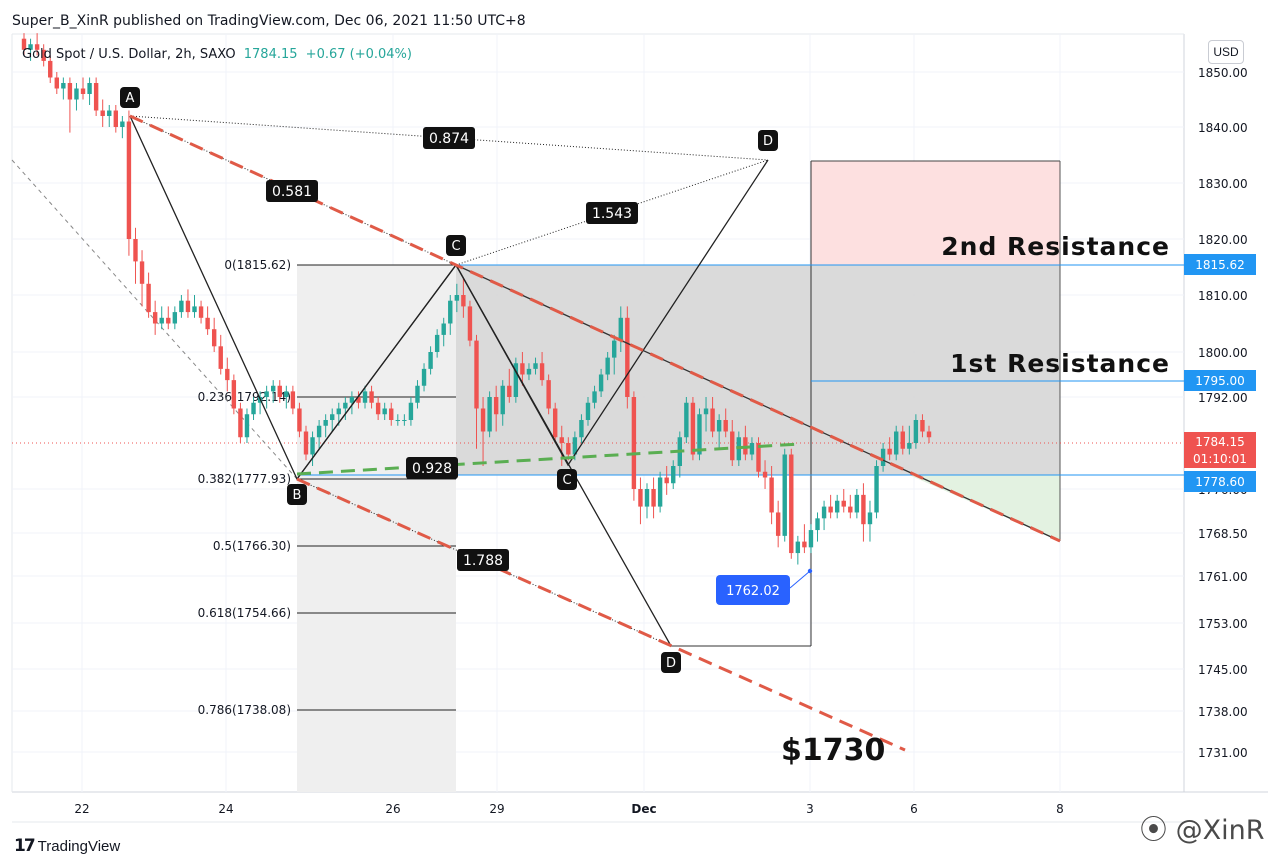 This screenshot has height=868, width=1280. What do you see at coordinates (1220, 442) in the screenshot?
I see `price-tag-current: 1784.15` at bounding box center [1220, 442].